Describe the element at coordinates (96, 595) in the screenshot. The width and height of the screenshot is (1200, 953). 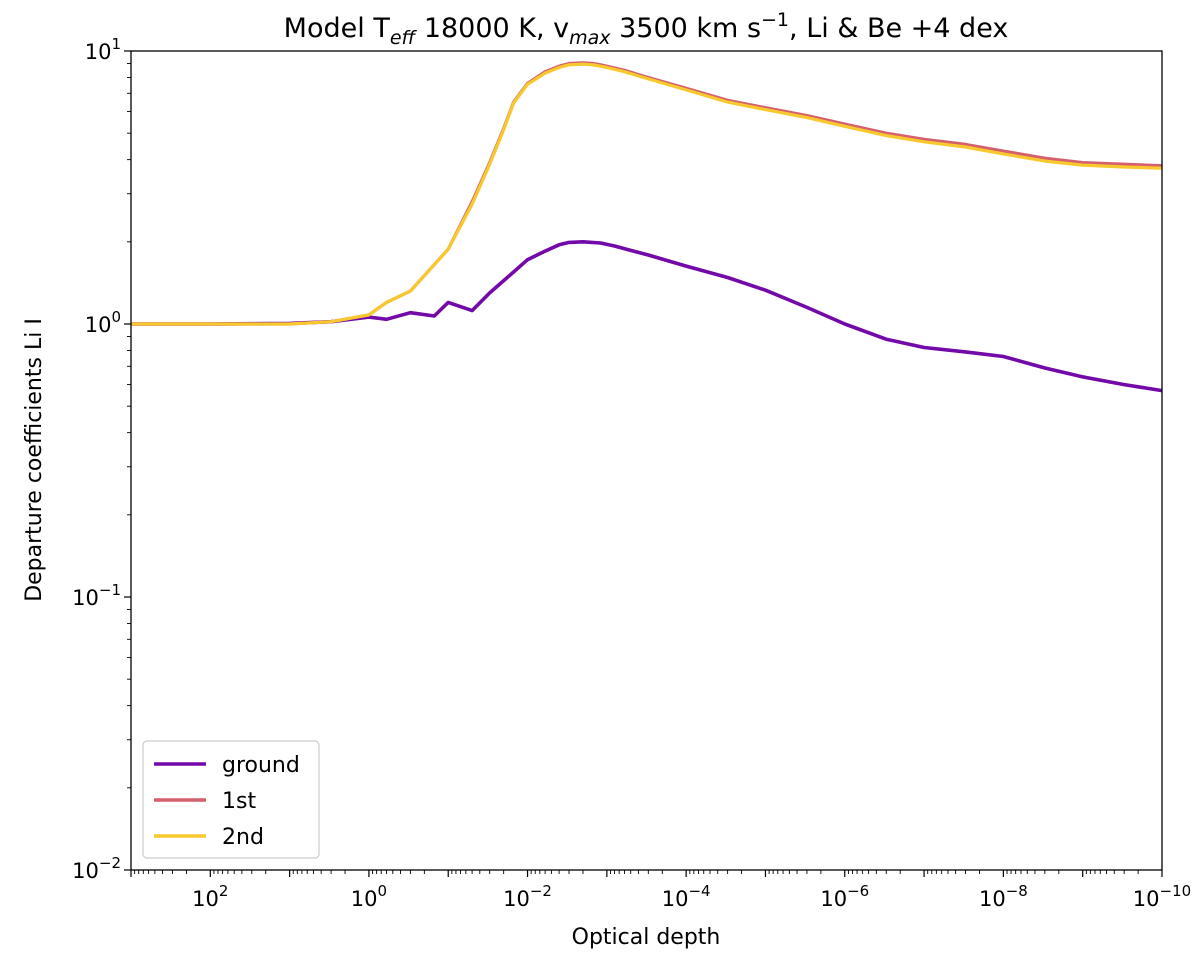
I see `y-tick-label: 10⁻¹` at that location.